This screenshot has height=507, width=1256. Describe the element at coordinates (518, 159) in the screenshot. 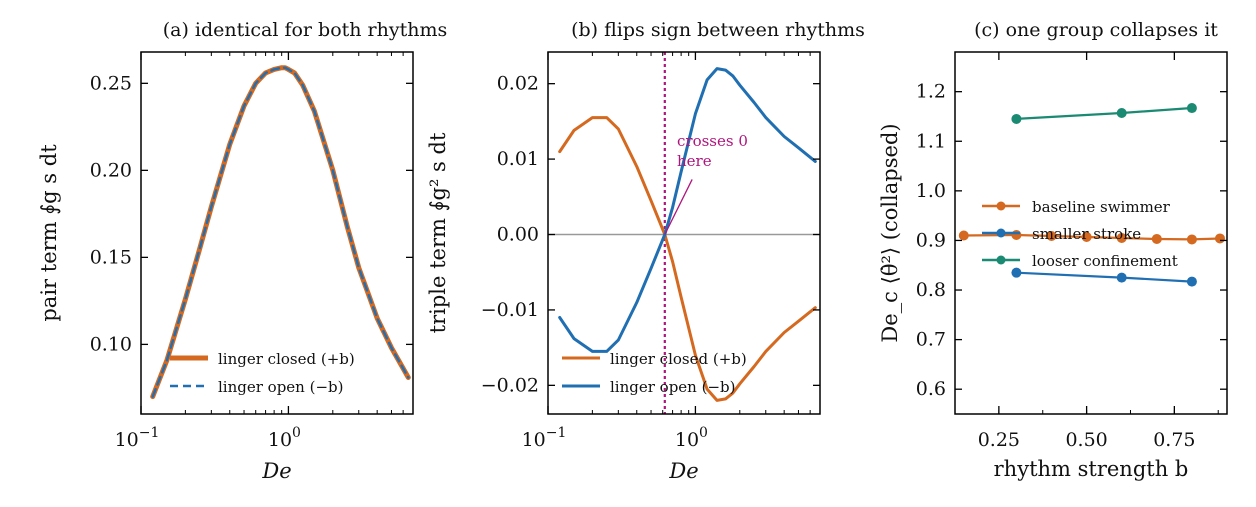

I see `ytick-label: 0.01` at that location.